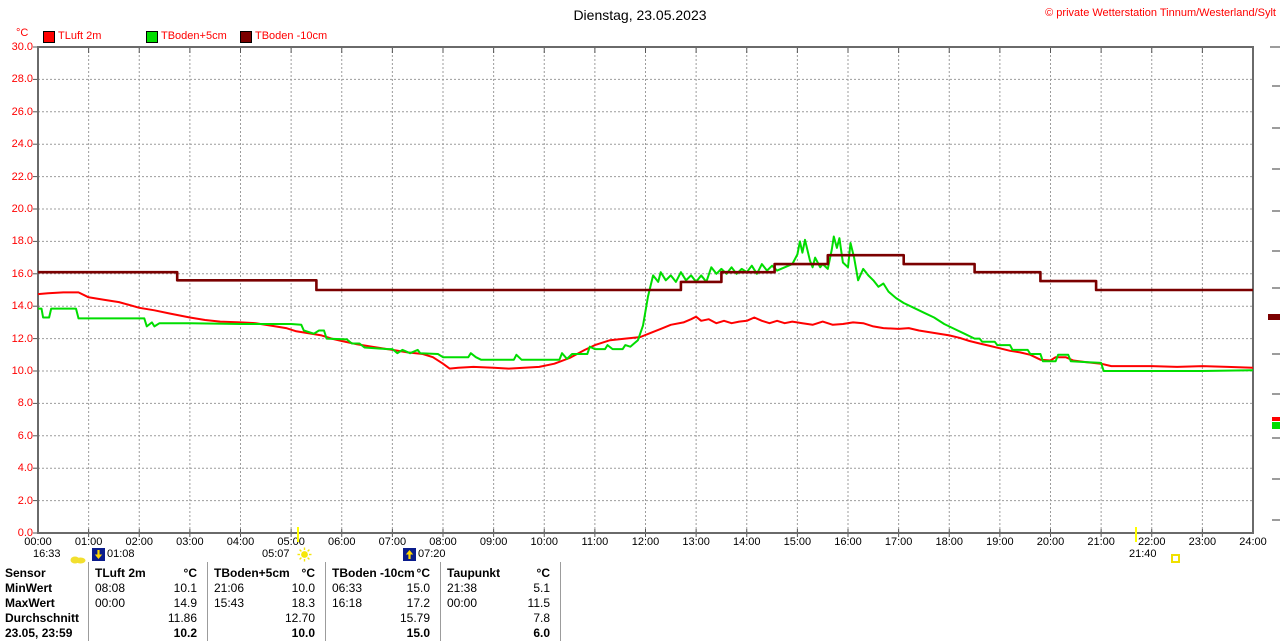 The height and width of the screenshot is (641, 1280). What do you see at coordinates (443, 542) in the screenshot?
I see `x-tick-label: 08:00` at bounding box center [443, 542].